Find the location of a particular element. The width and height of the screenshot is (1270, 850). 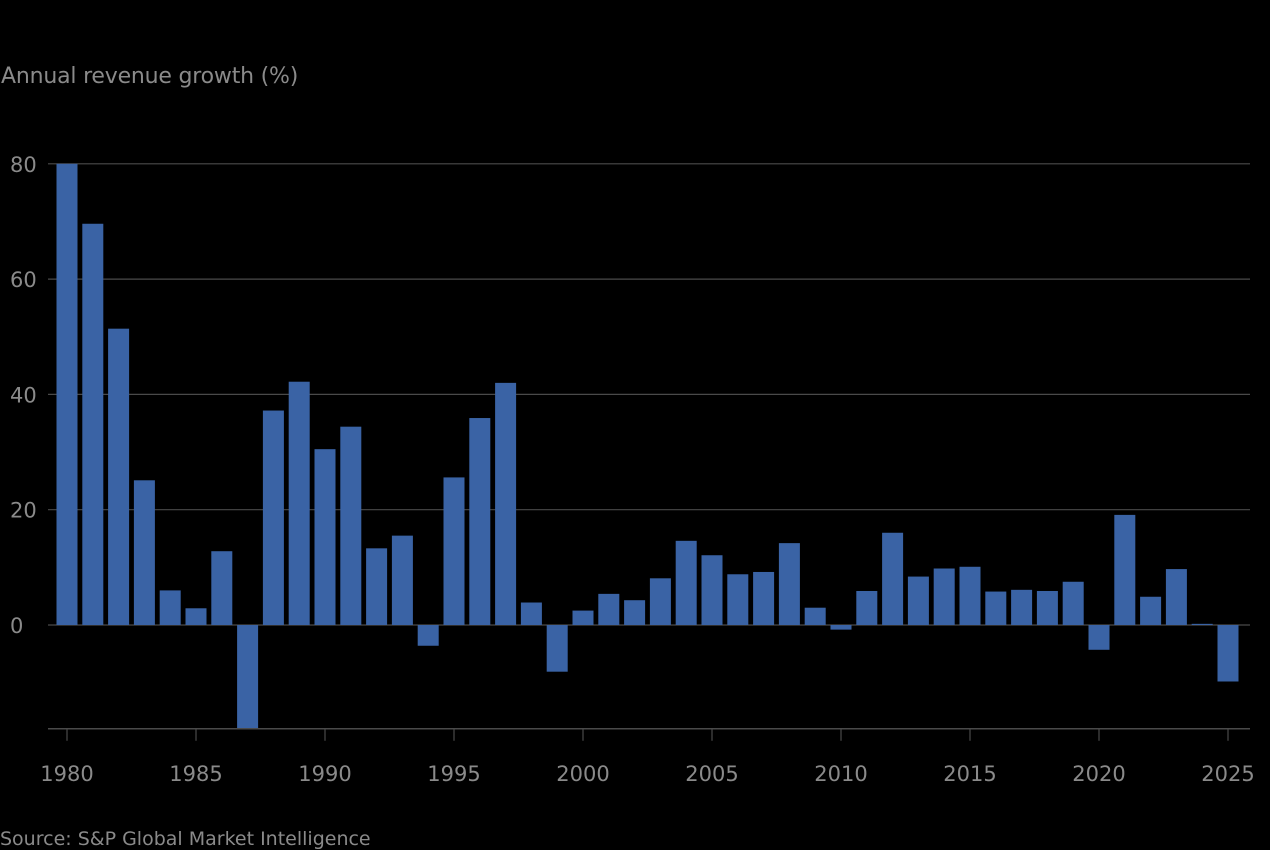

y-axis-title: Annual revenue growth (%) is located at coordinates (150, 76).